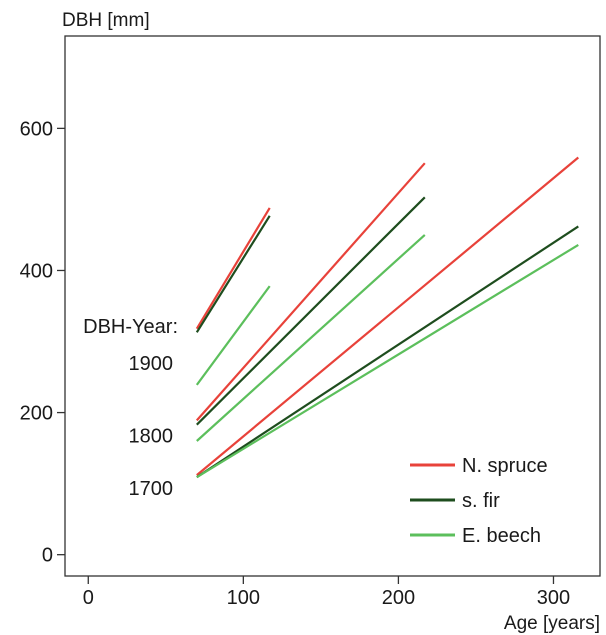  What do you see at coordinates (36, 271) in the screenshot?
I see `y-tick-label: 400` at bounding box center [36, 271].